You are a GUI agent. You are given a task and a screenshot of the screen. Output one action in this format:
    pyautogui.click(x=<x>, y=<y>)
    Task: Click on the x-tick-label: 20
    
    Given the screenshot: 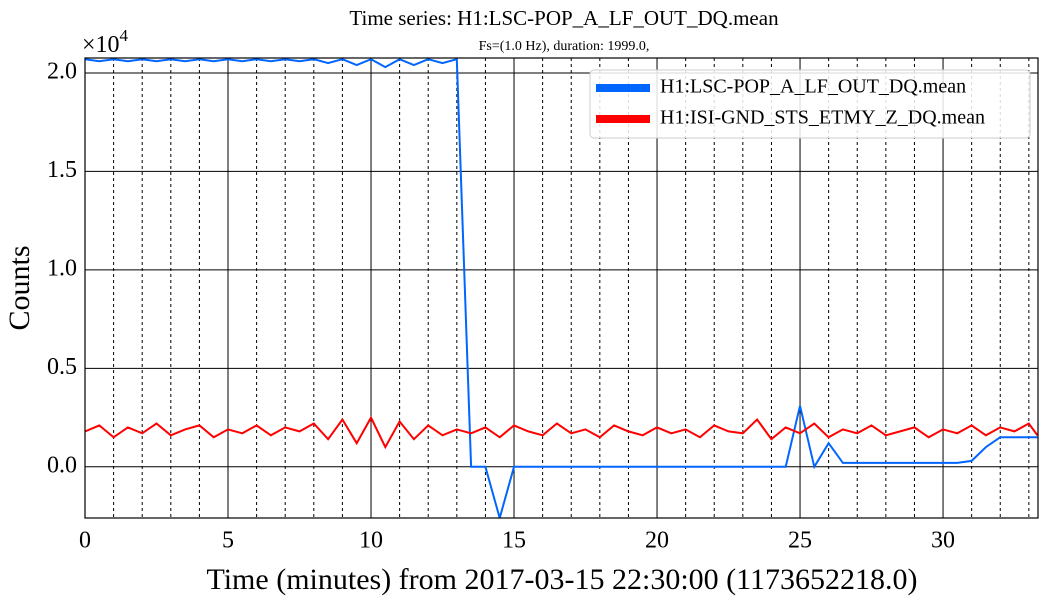 What is the action you would take?
    pyautogui.click(x=657, y=541)
    